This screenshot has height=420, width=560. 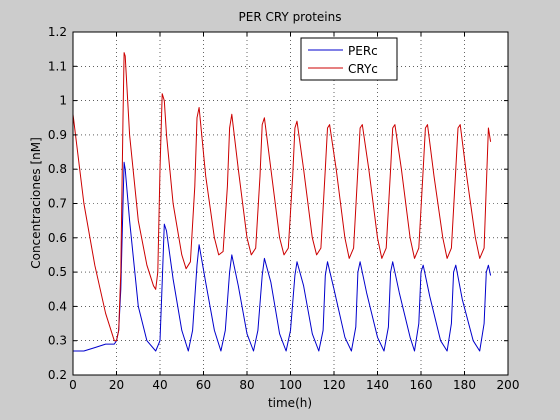 What do you see at coordinates (508, 385) in the screenshot?
I see `x-tick-label: 200` at bounding box center [508, 385].